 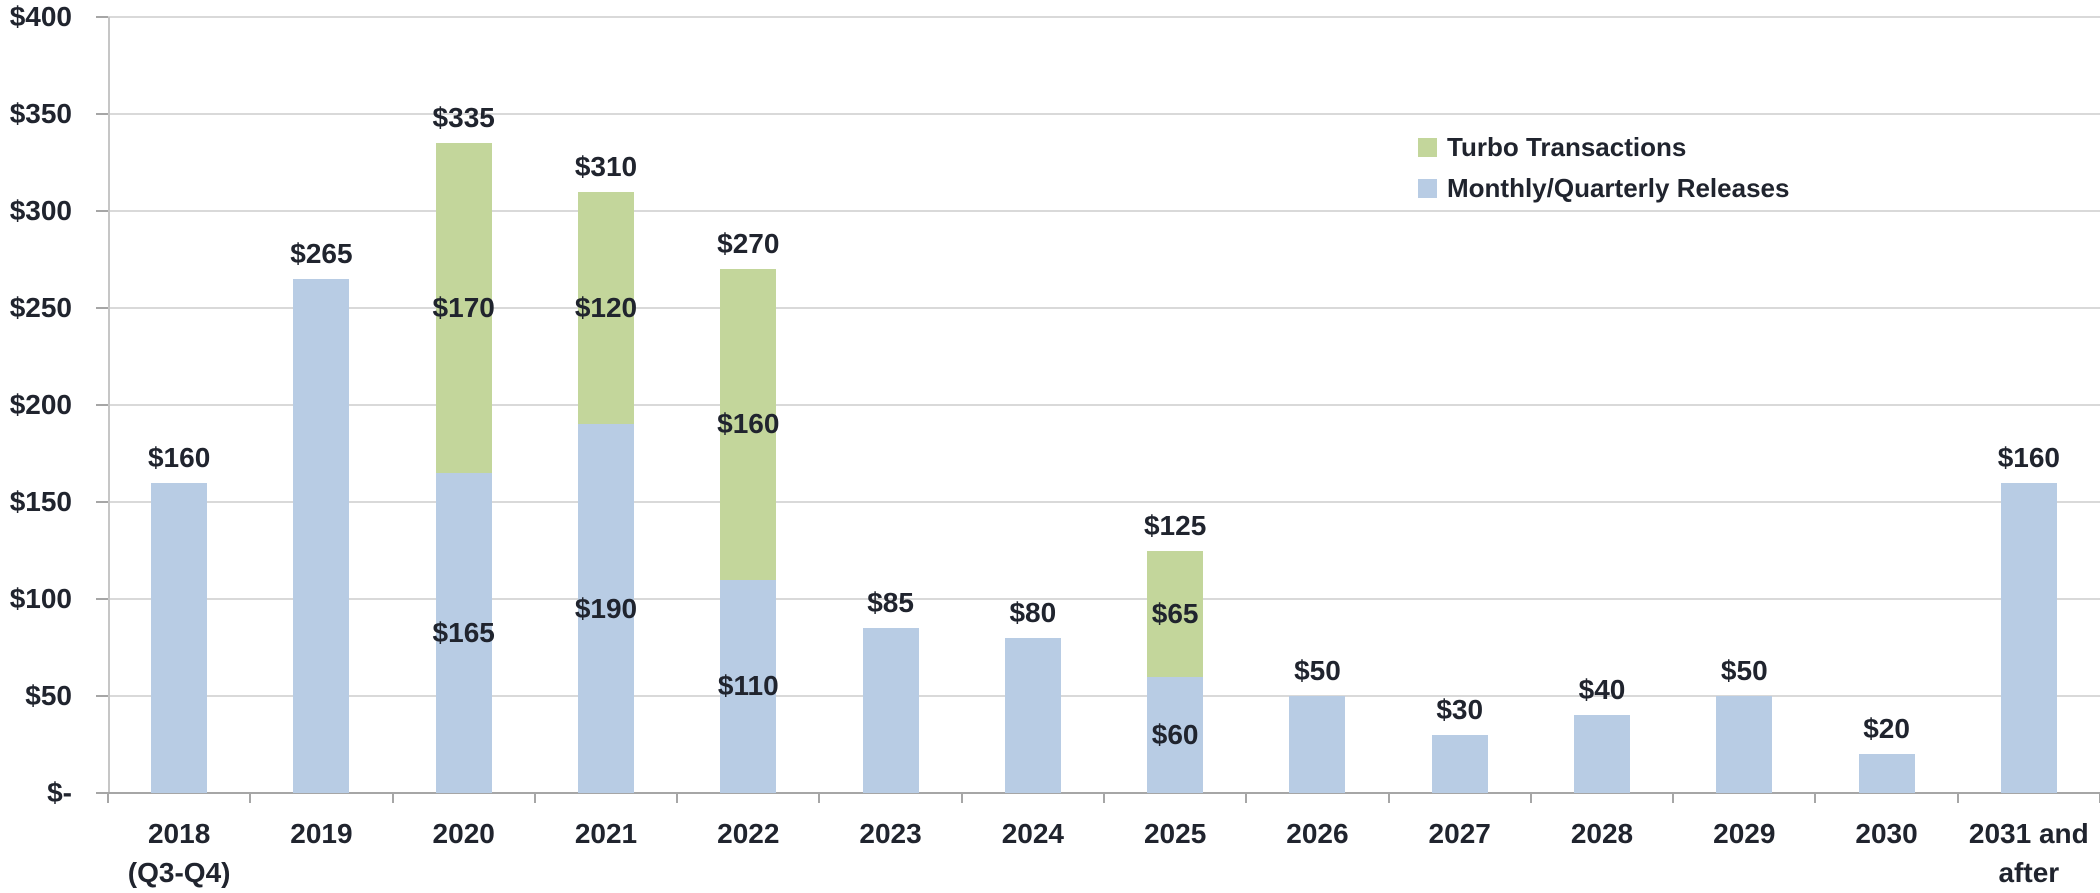 What do you see at coordinates (321, 253) in the screenshot?
I see `total-label: $265` at bounding box center [321, 253].